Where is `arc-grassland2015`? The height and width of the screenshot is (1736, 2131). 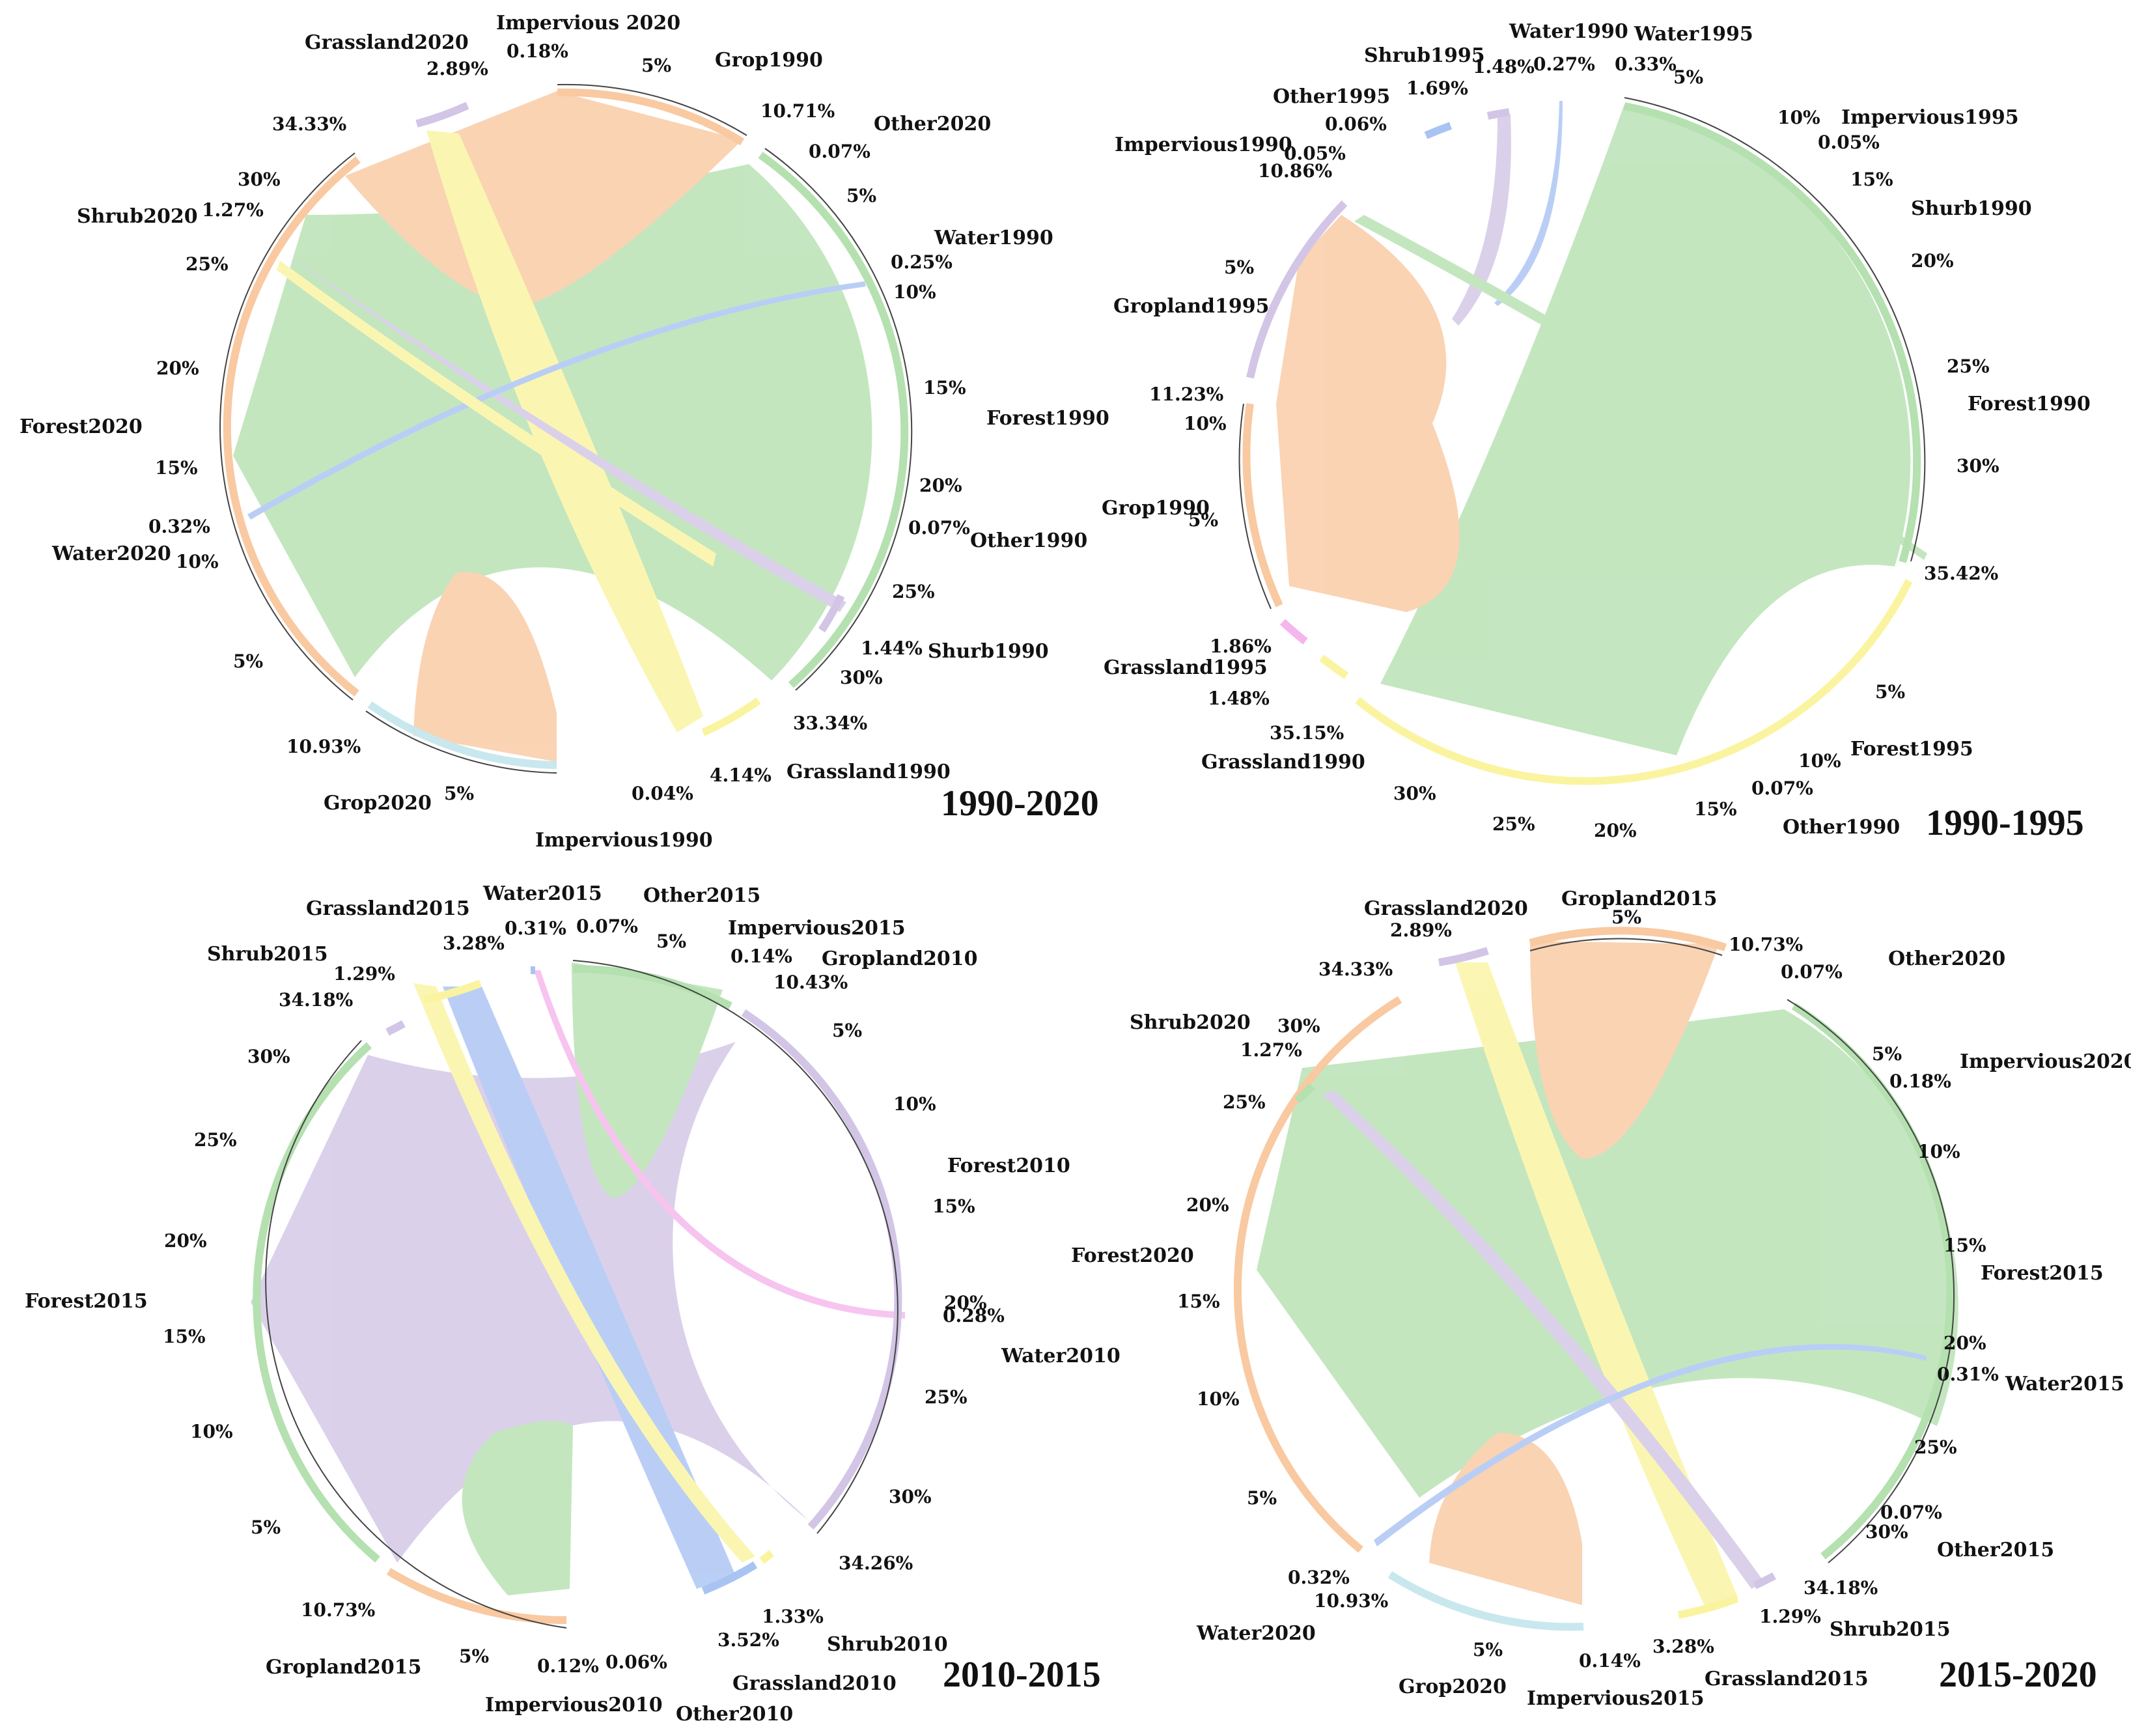
arc-grassland2015 is located at coordinates (453, 991).